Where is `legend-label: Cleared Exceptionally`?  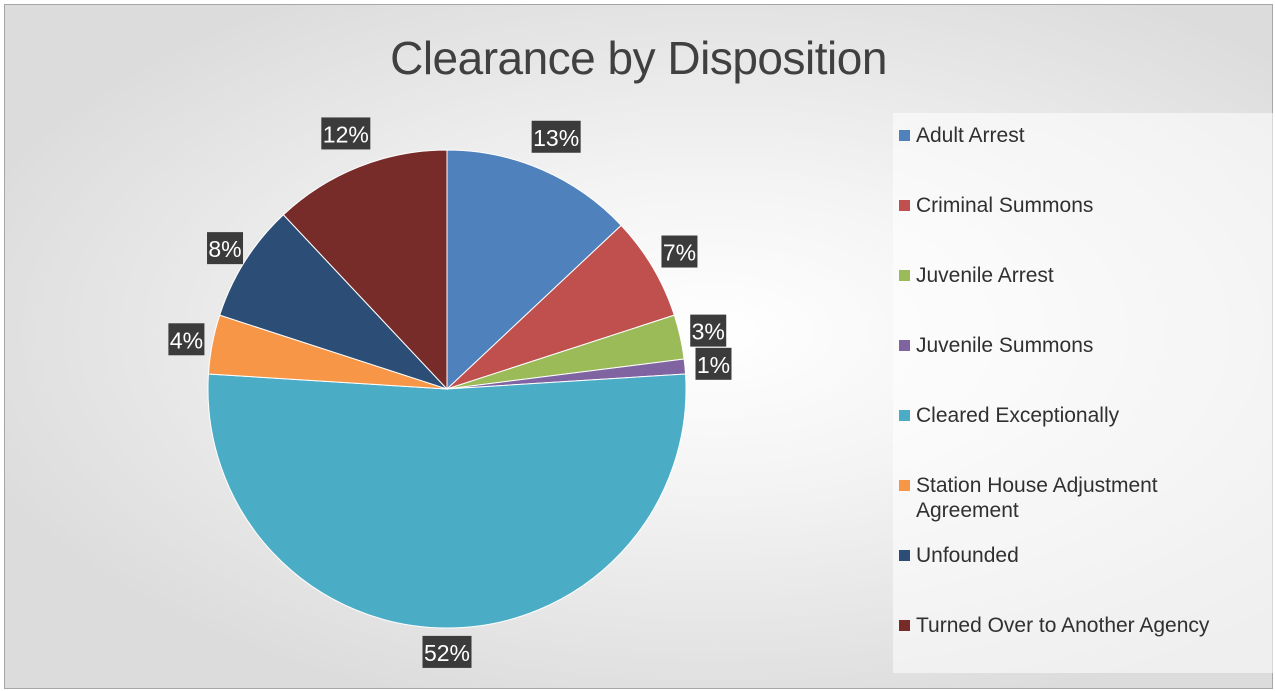
legend-label: Cleared Exceptionally is located at coordinates (1018, 415).